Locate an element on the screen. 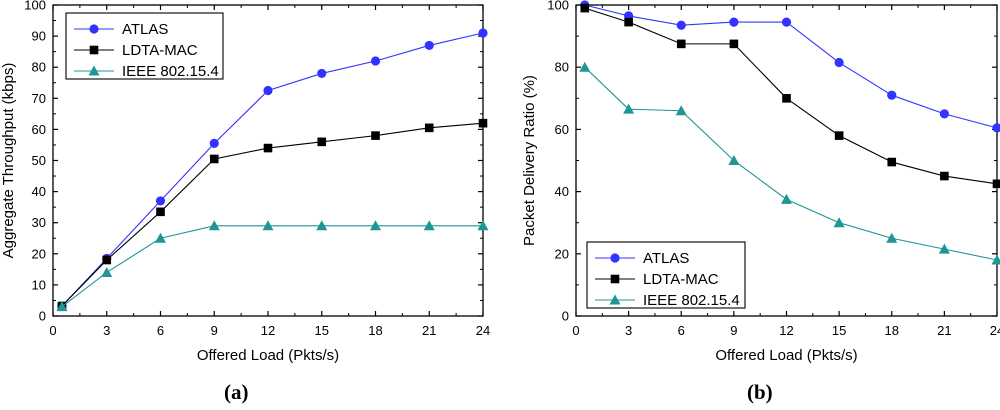  chart-a-x-tick-label: 18 is located at coordinates (375, 330).